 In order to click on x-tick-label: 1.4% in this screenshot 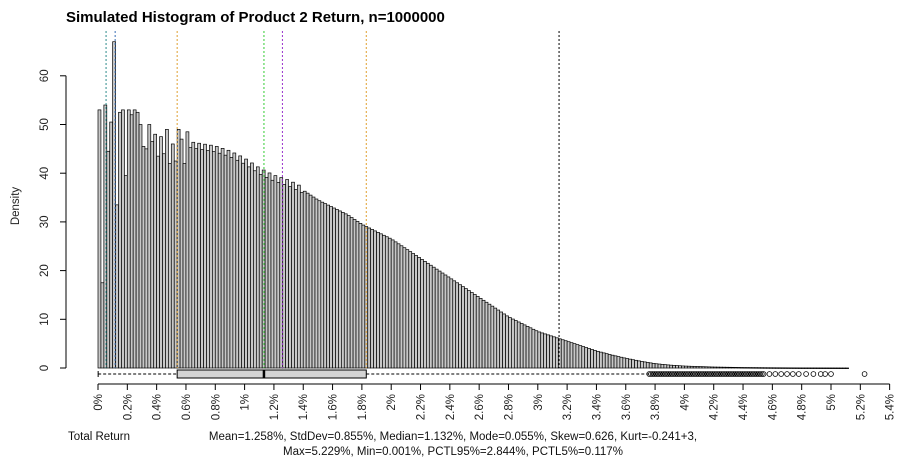, I will do `click(304, 407)`.